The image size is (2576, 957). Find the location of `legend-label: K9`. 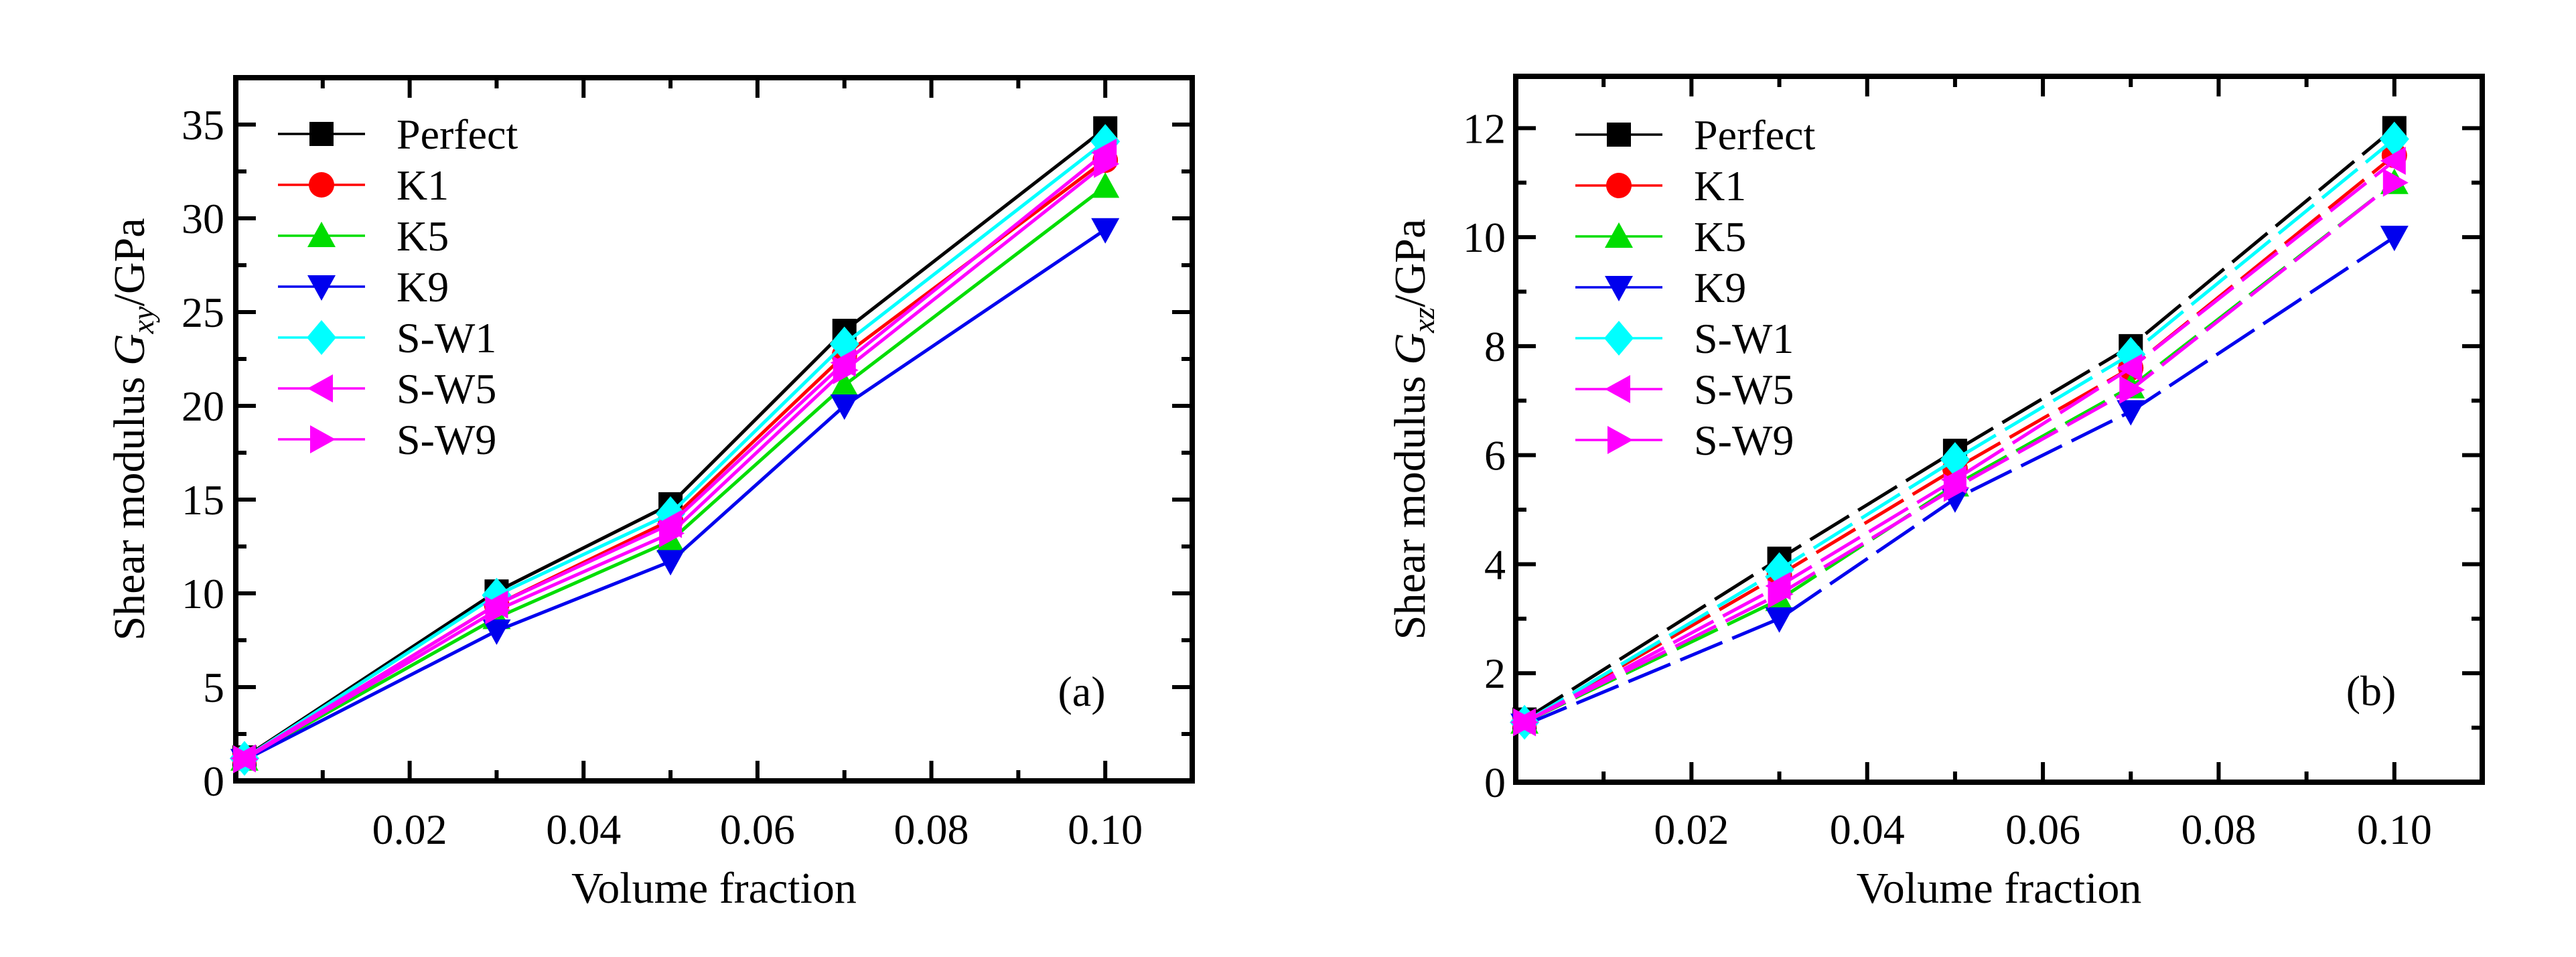

legend-label: K9 is located at coordinates (1720, 287).